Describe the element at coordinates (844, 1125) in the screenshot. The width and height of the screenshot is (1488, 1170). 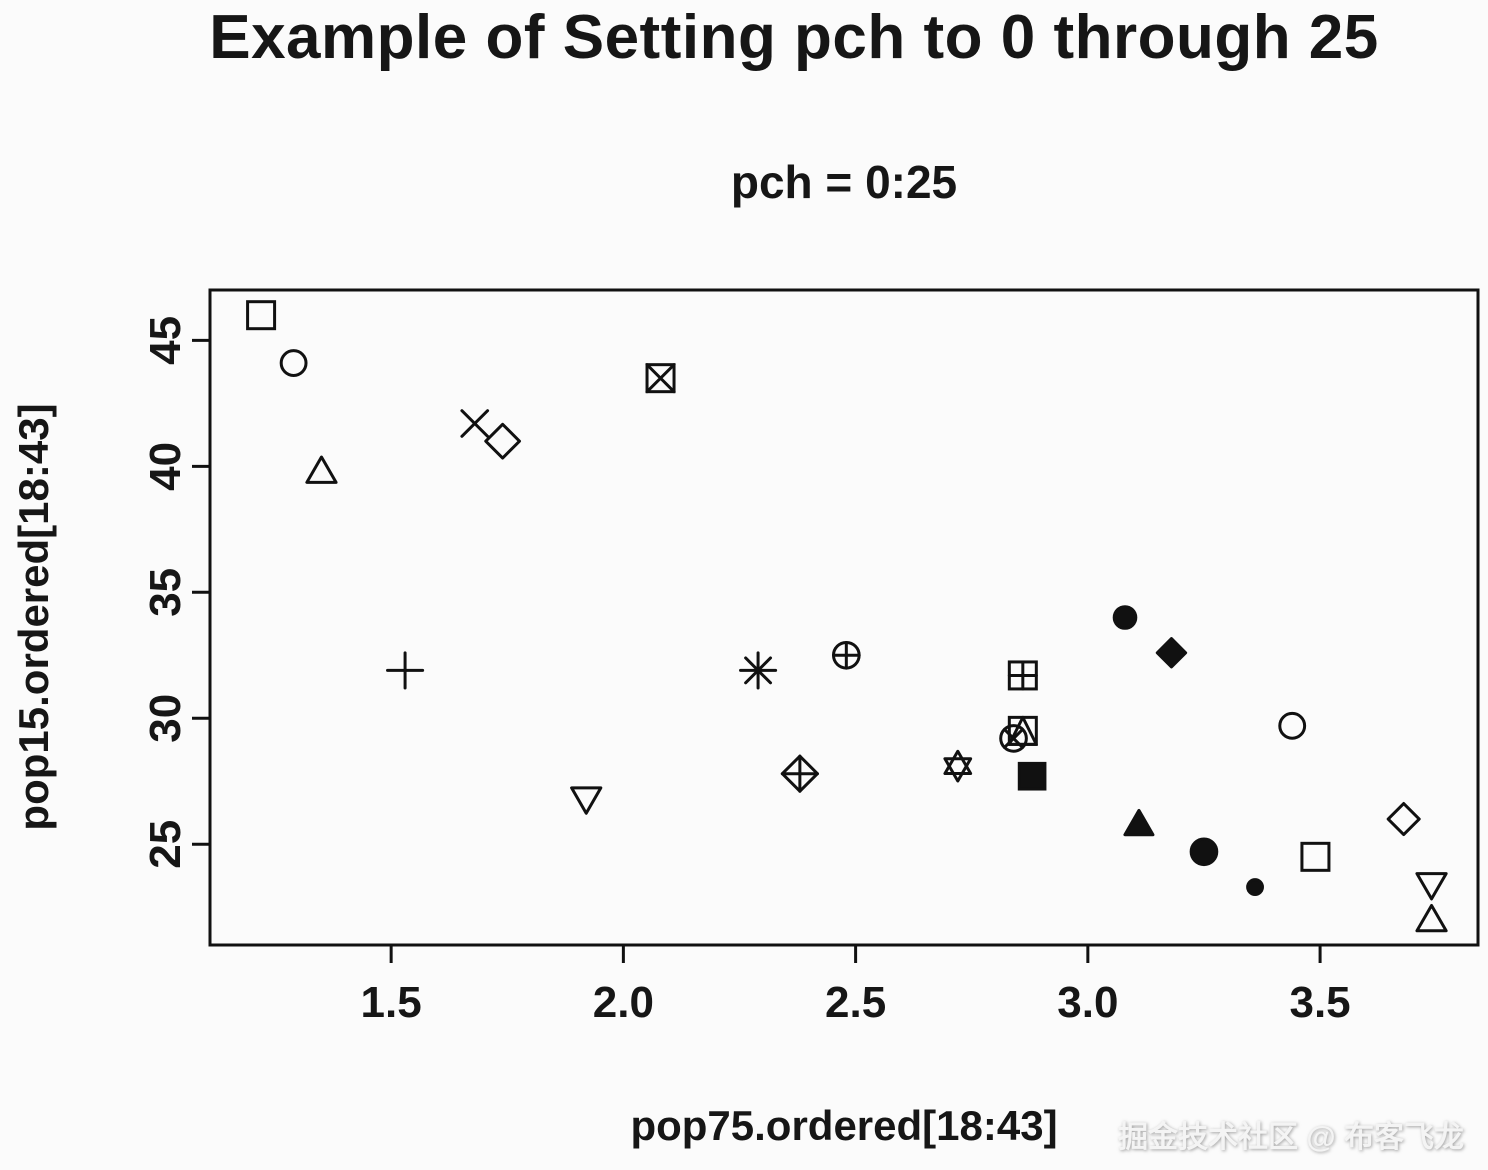
I see `x-axis-label: pop75.ordered[18:43]` at that location.